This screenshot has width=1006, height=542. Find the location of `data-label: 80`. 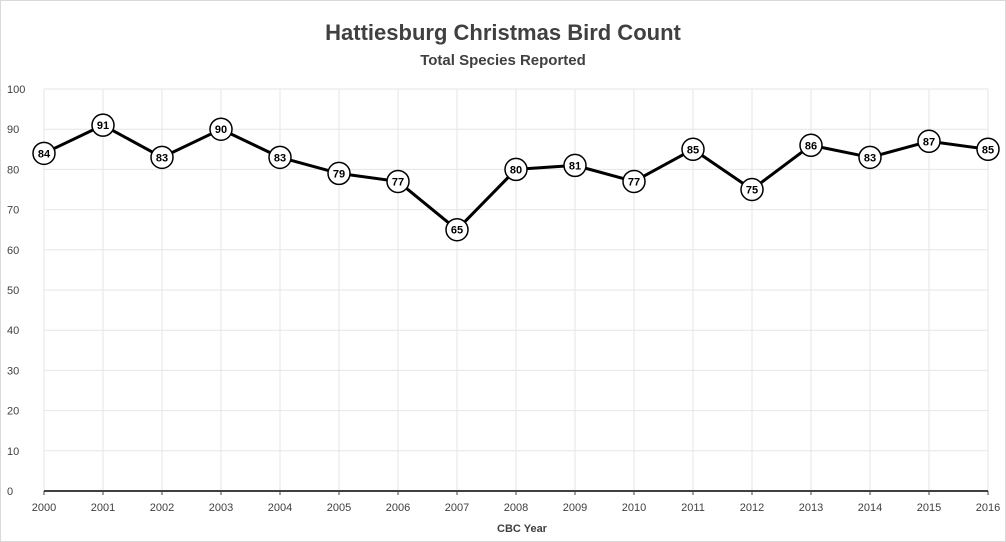

data-label: 80 is located at coordinates (516, 170).